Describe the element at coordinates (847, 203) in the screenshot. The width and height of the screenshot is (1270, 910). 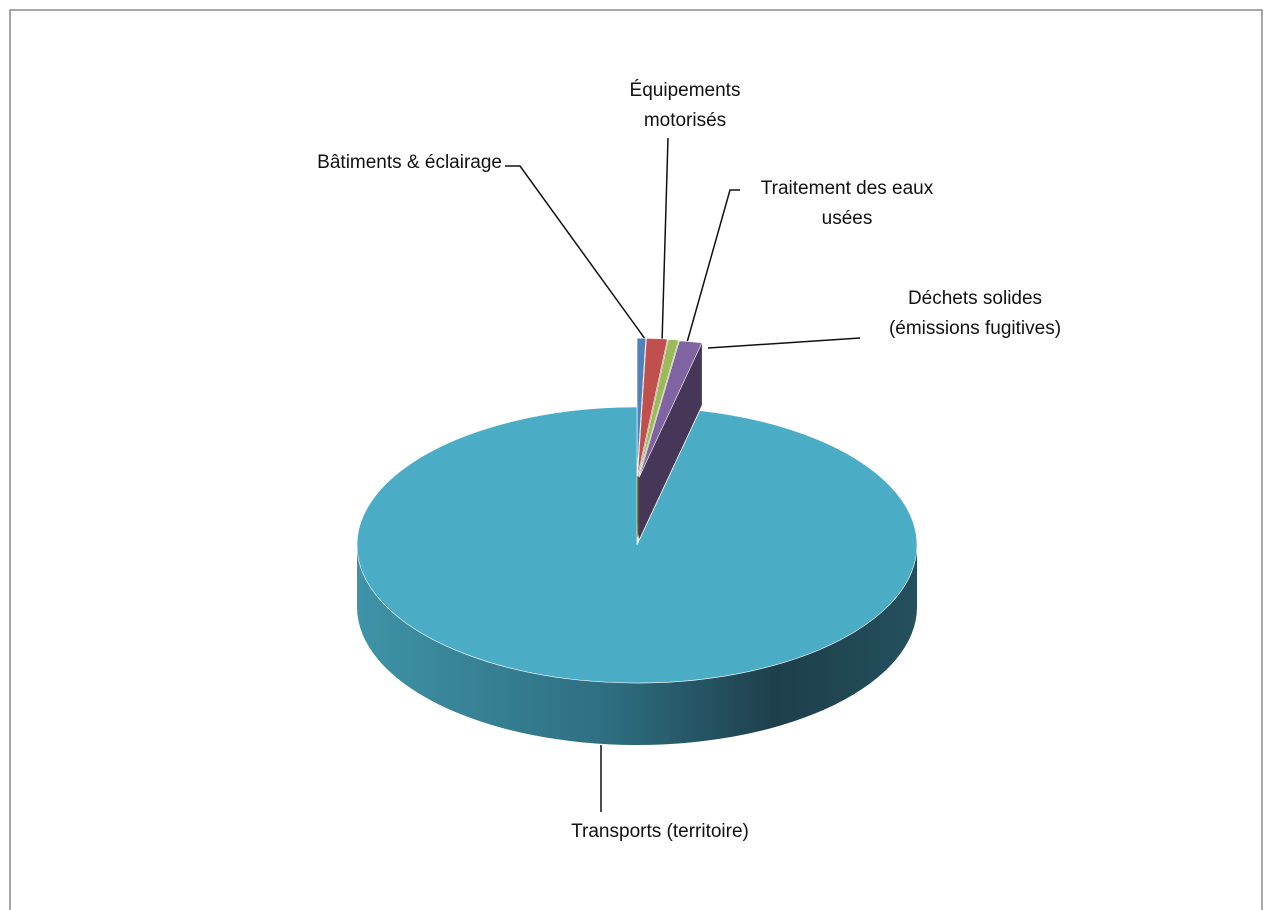
I see `slice-label: Traitement des eaux usées` at that location.